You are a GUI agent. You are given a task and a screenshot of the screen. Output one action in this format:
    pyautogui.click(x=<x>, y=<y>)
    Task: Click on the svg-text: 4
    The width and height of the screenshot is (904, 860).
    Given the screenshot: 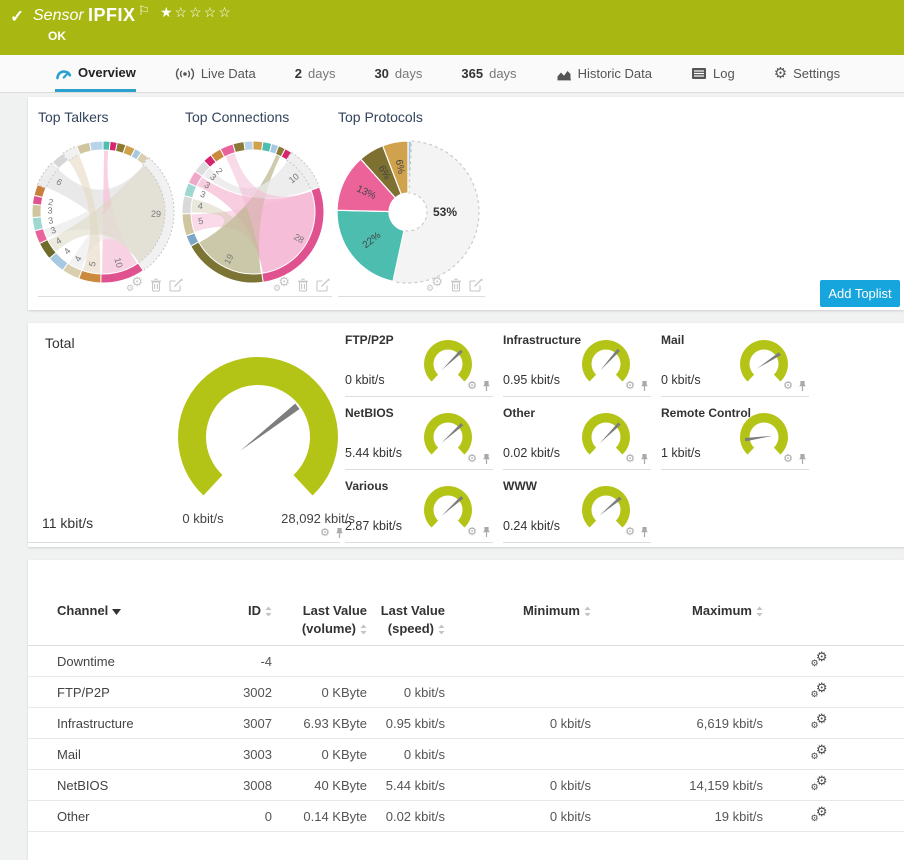 What is the action you would take?
    pyautogui.click(x=78, y=258)
    